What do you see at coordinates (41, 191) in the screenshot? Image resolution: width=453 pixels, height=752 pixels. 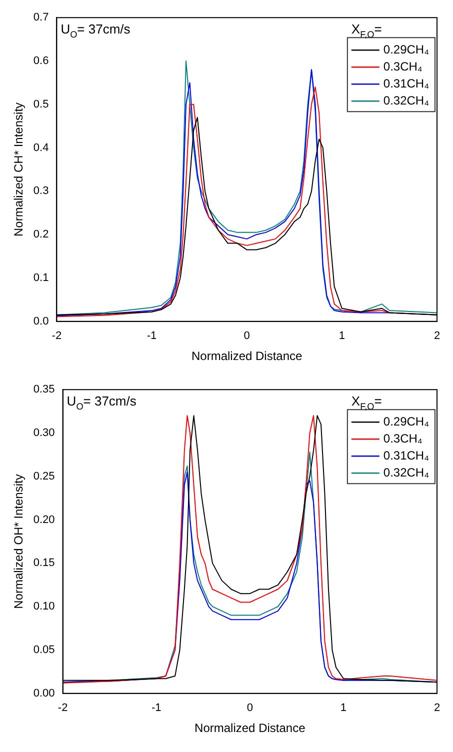 I see `y-tick-label: 0.3` at bounding box center [41, 191].